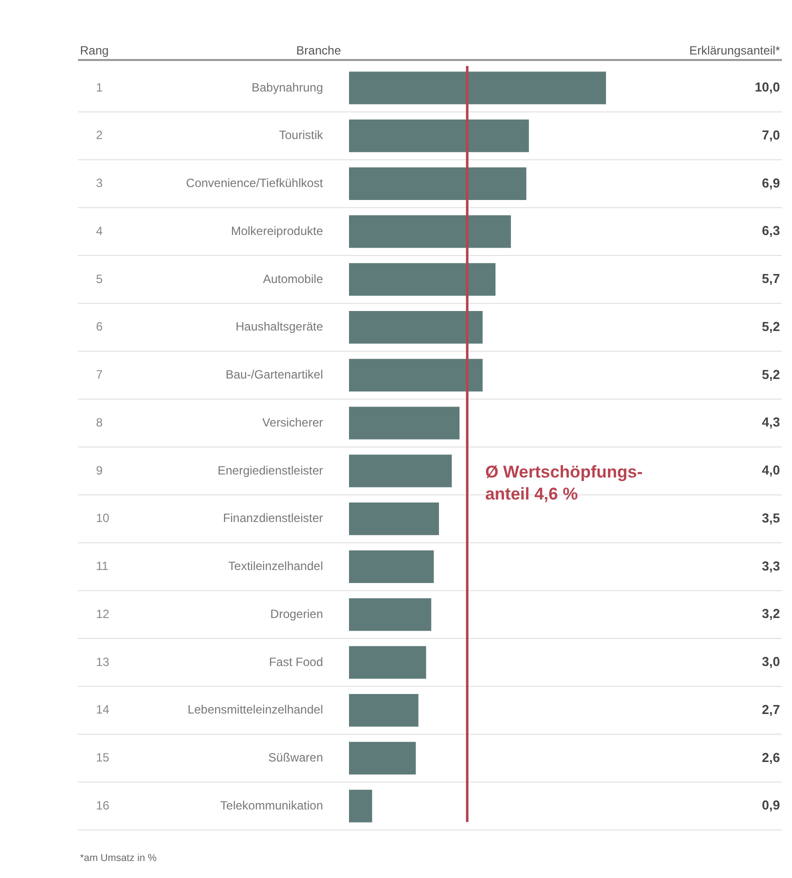 The image size is (792, 878). I want to click on y2-tick-label: 7, so click(99, 375).